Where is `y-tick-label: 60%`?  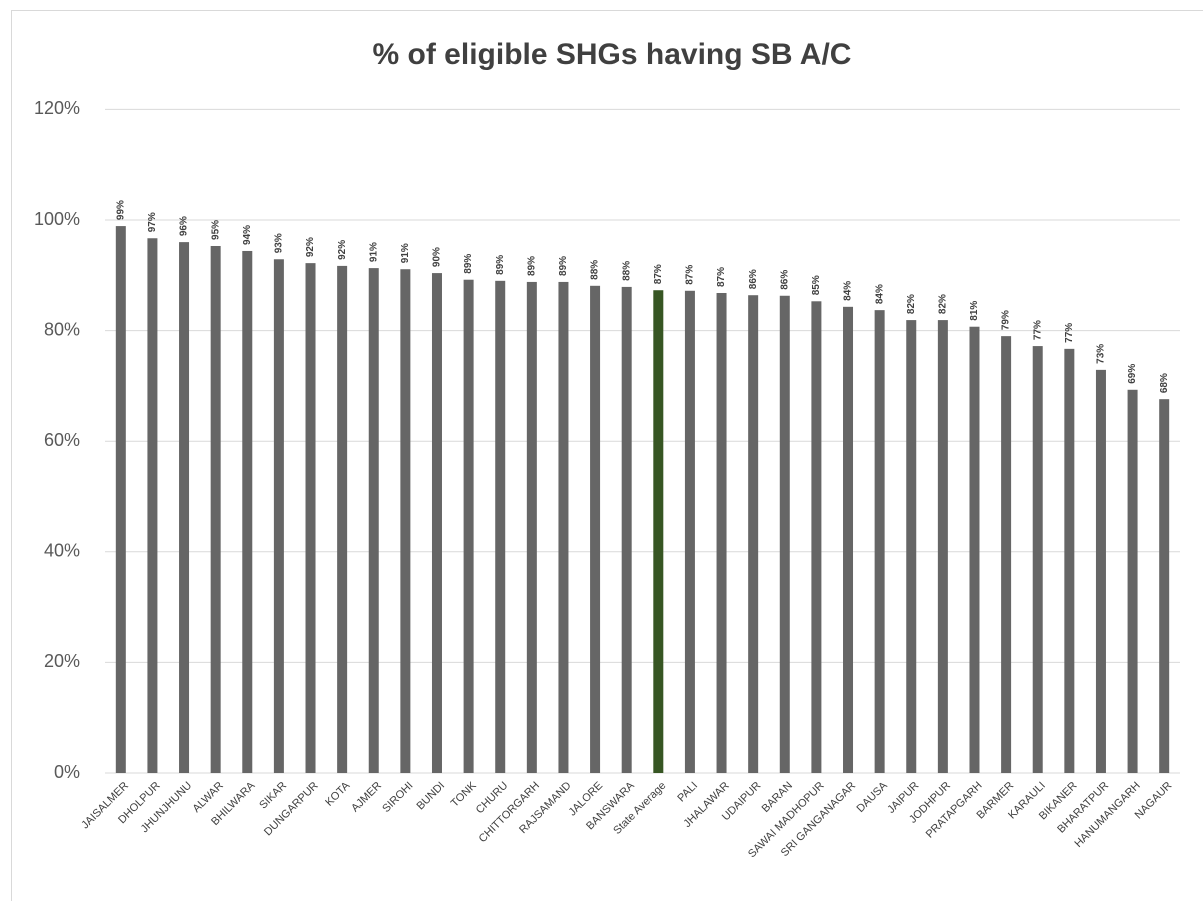
y-tick-label: 60% is located at coordinates (62, 440).